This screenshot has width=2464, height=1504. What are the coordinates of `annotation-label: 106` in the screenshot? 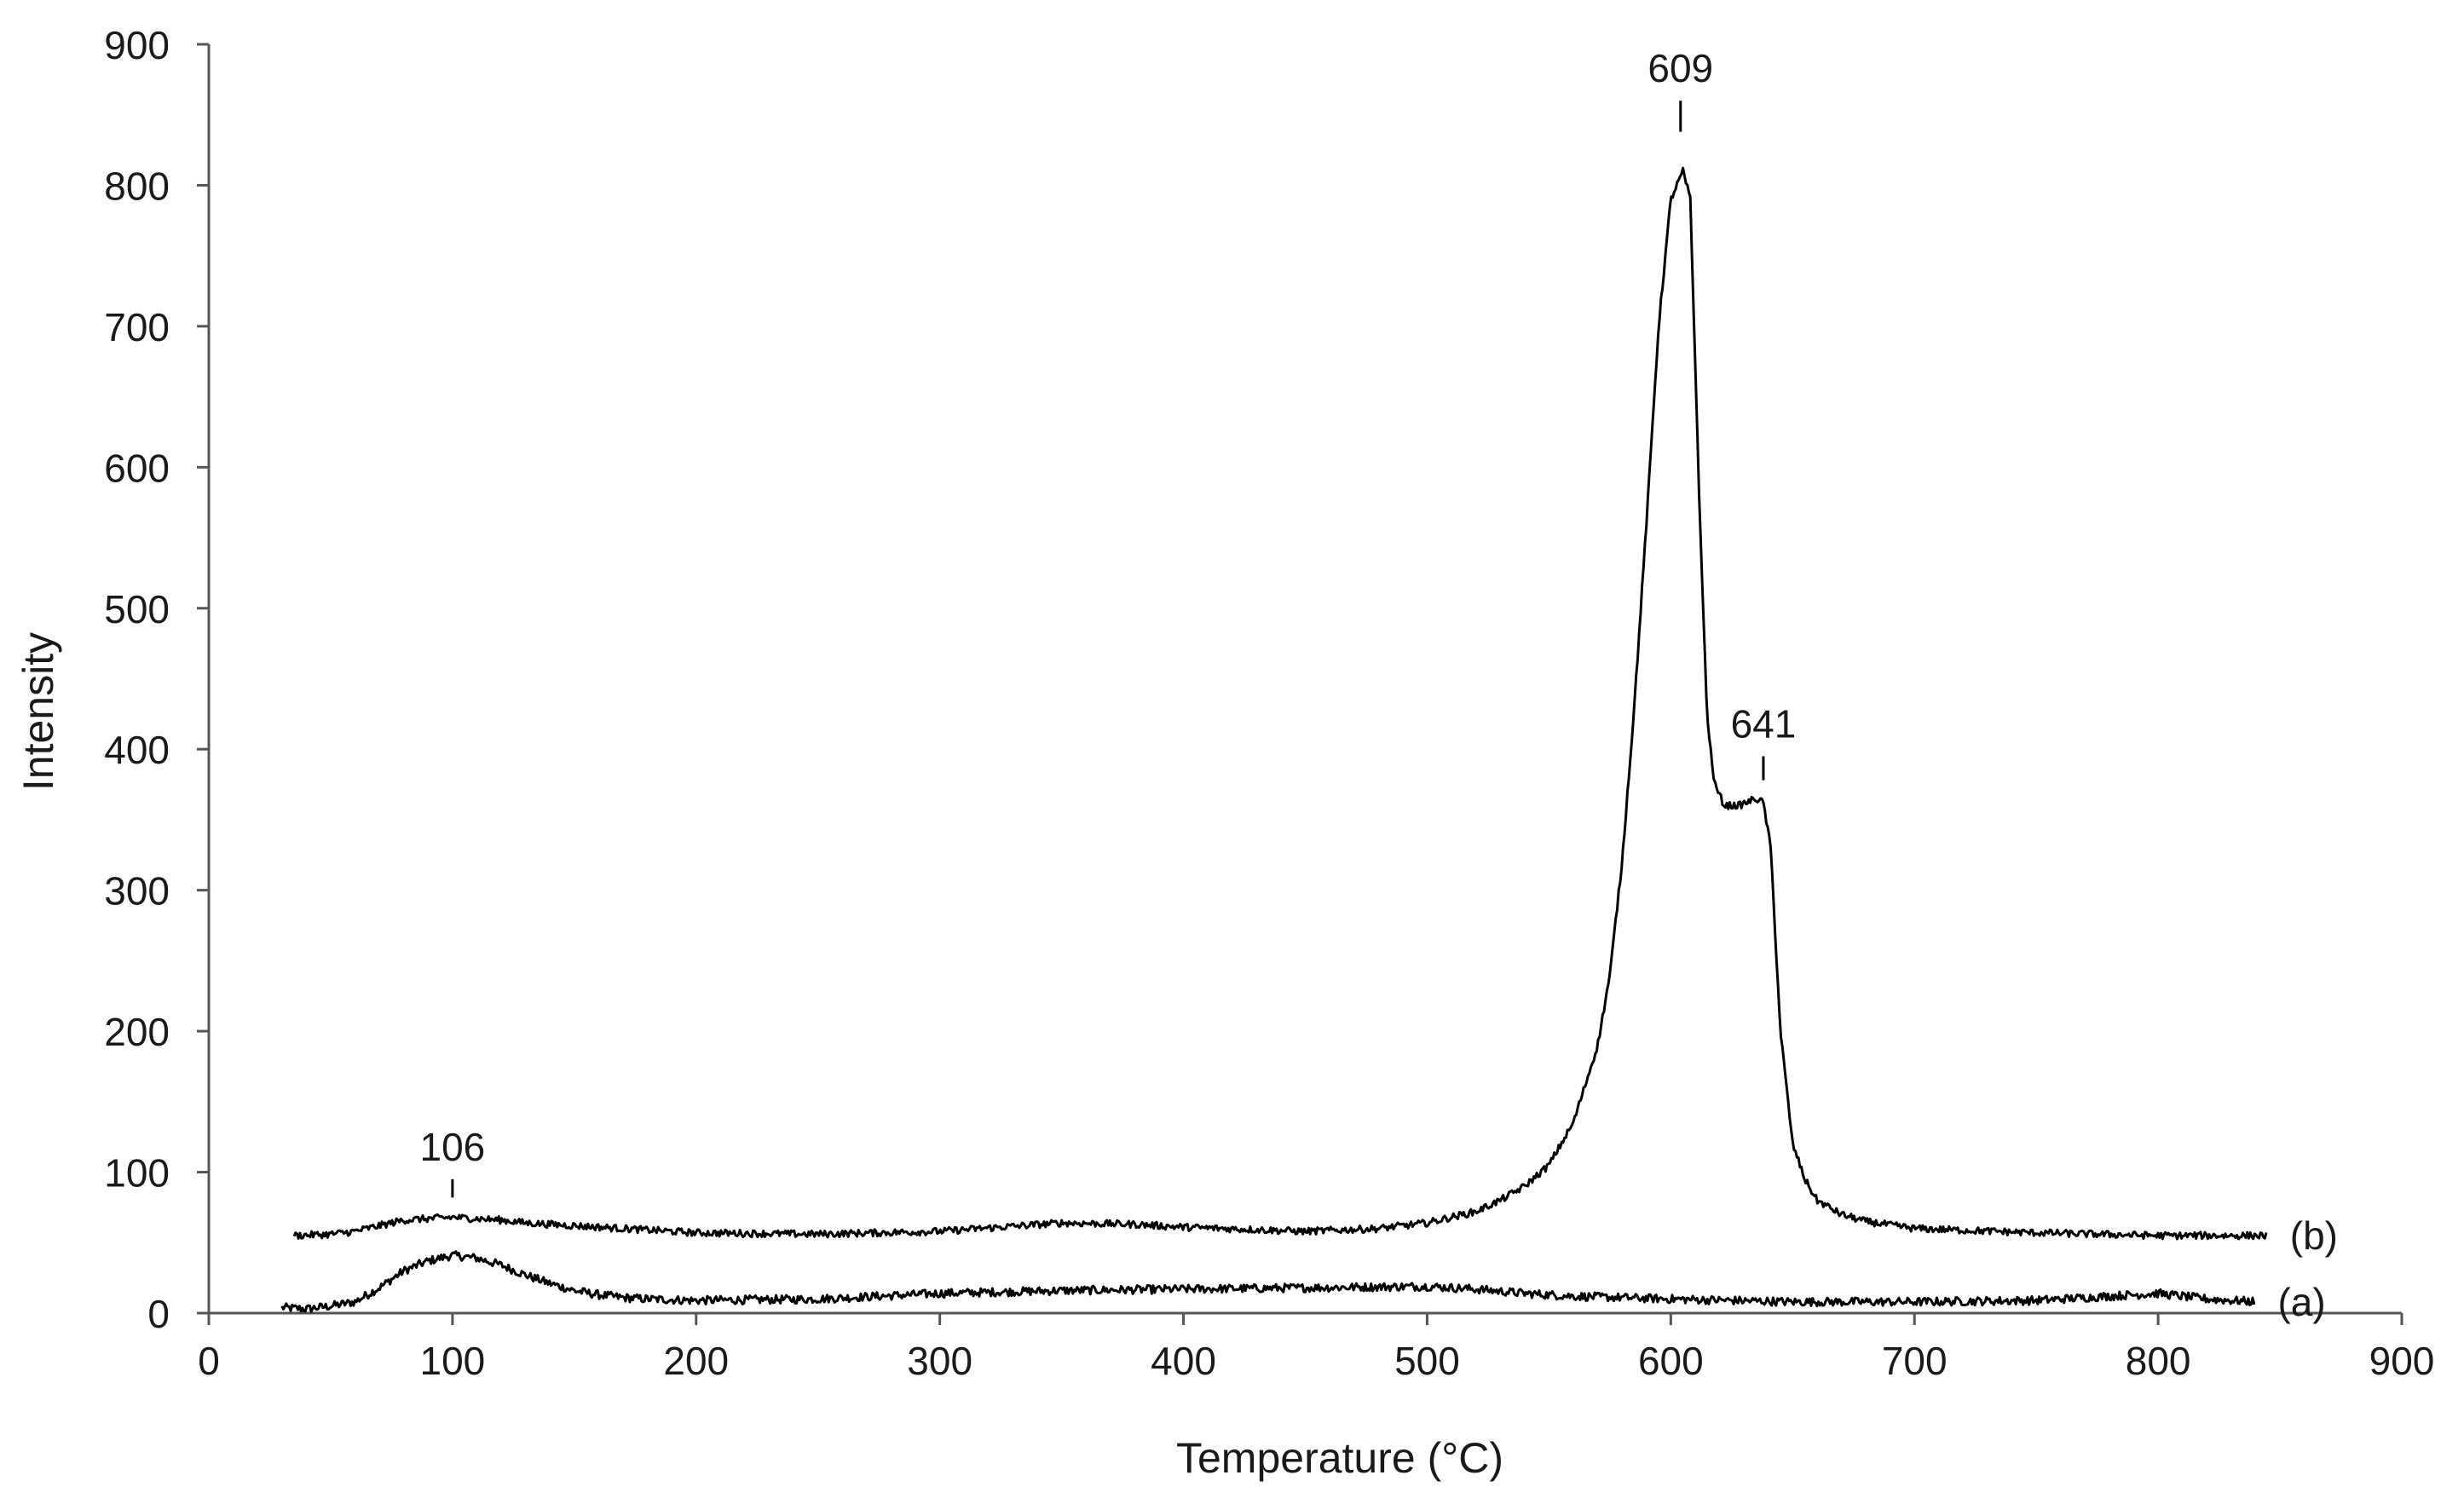 It's located at (453, 1147).